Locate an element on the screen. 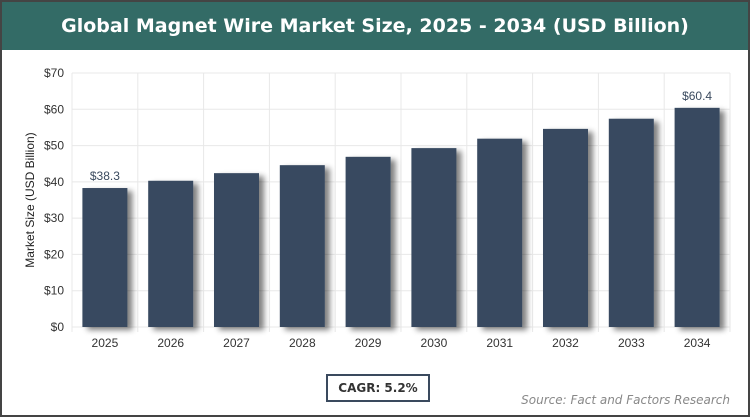 This screenshot has width=750, height=417. bar-2033 is located at coordinates (631, 222).